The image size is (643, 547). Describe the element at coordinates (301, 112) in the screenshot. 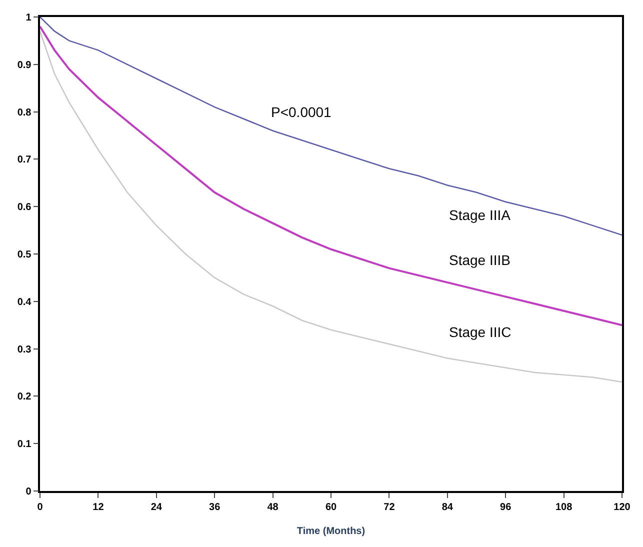

I see `annotation: P<0.0001` at that location.